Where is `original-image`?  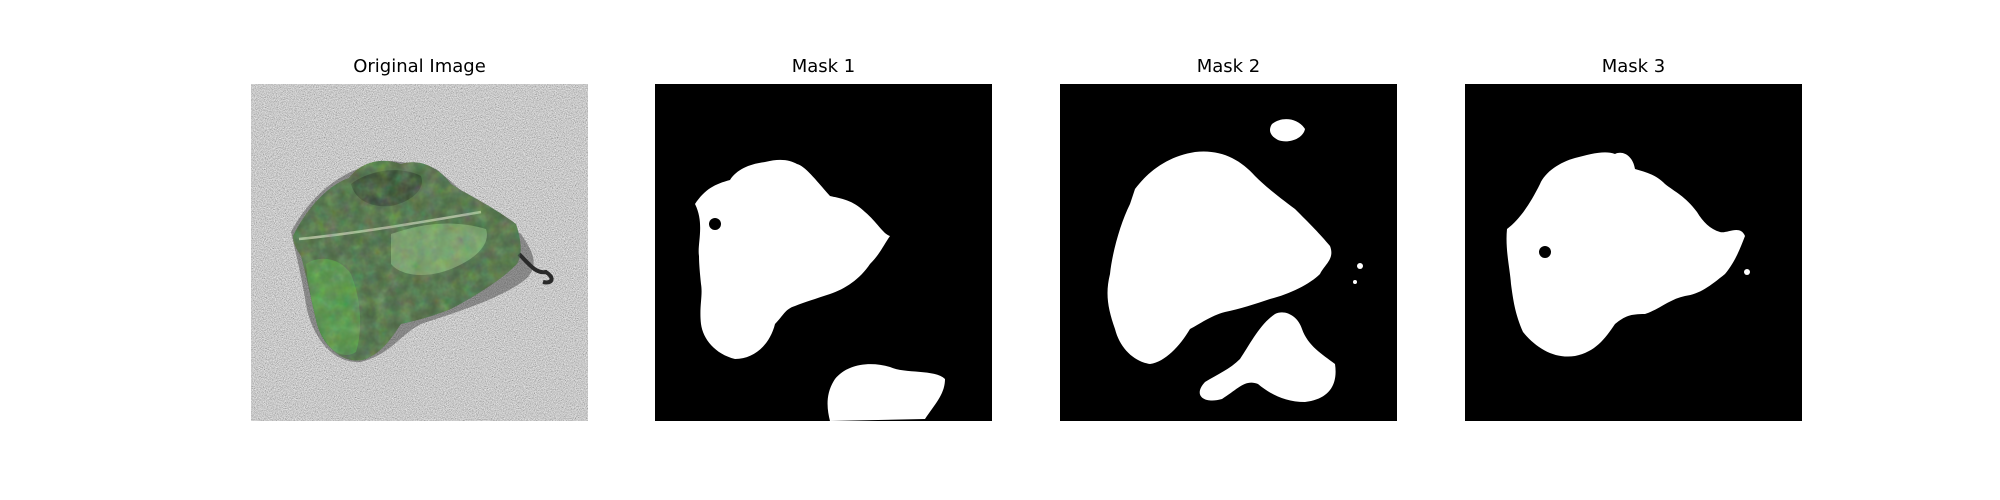
original-image is located at coordinates (419, 252).